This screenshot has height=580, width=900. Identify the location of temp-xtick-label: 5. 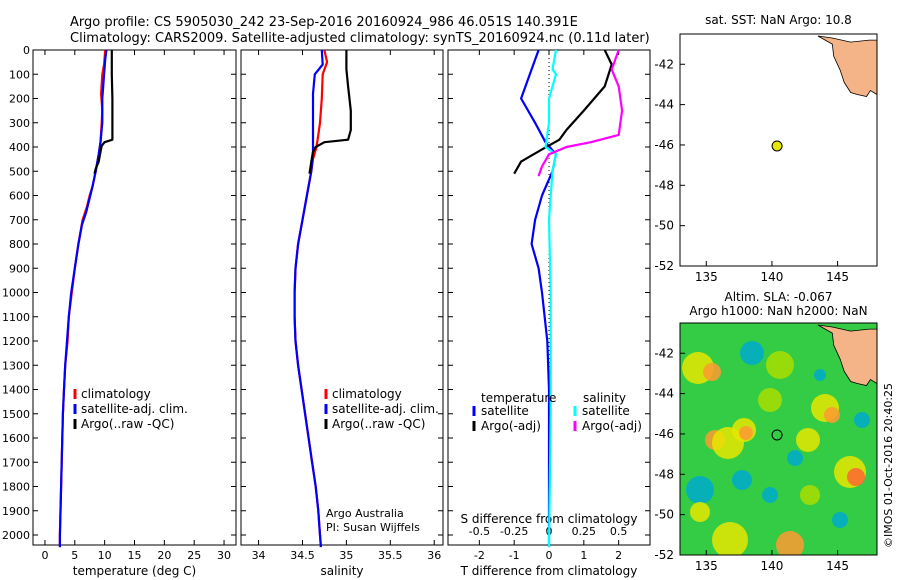
(74, 555).